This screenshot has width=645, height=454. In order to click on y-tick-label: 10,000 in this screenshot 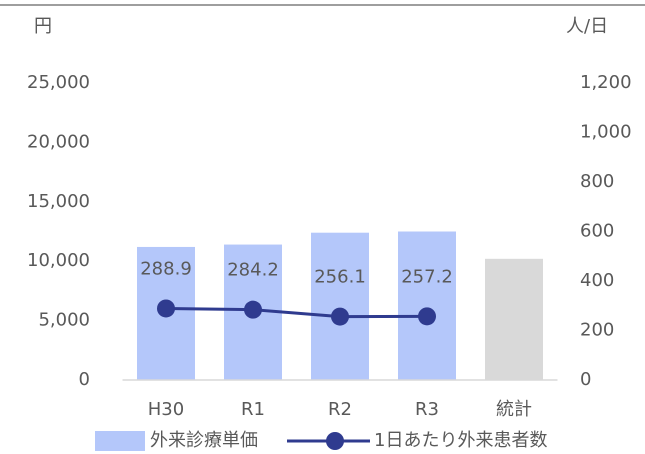, I will do `click(58, 260)`.